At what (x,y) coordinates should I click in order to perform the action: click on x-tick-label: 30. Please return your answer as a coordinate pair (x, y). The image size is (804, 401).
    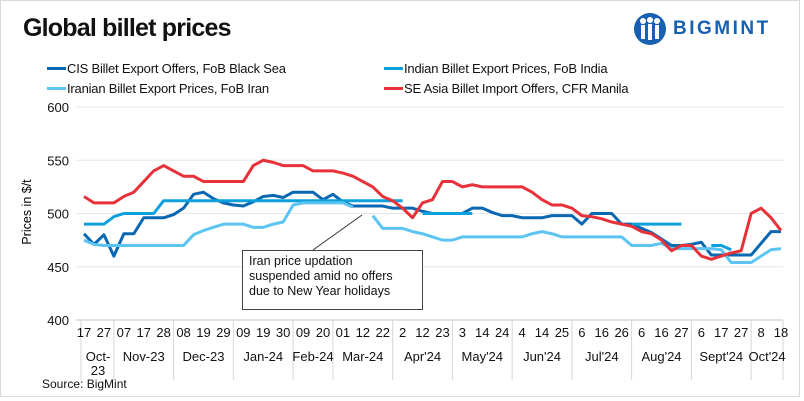
    Looking at the image, I should click on (283, 332).